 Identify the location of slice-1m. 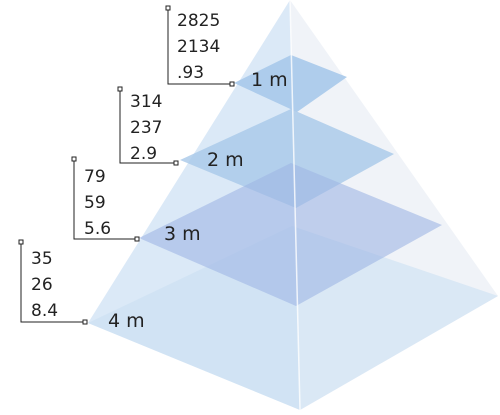
(290, 83).